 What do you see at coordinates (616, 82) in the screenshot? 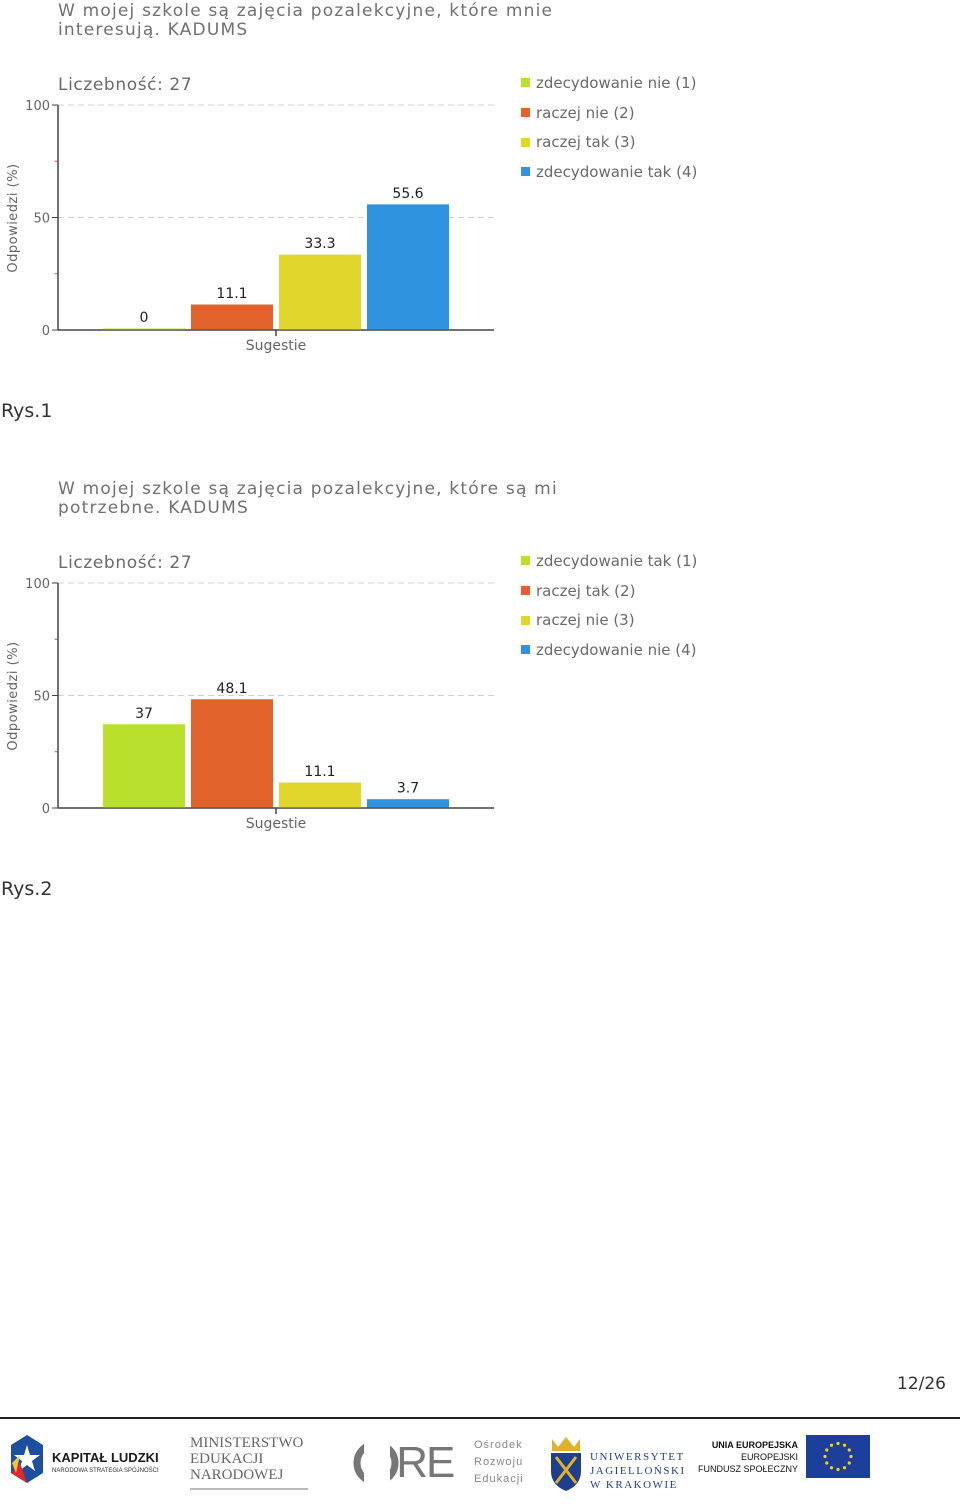
I see `legend-label: zdecydowanie nie (1)` at bounding box center [616, 82].